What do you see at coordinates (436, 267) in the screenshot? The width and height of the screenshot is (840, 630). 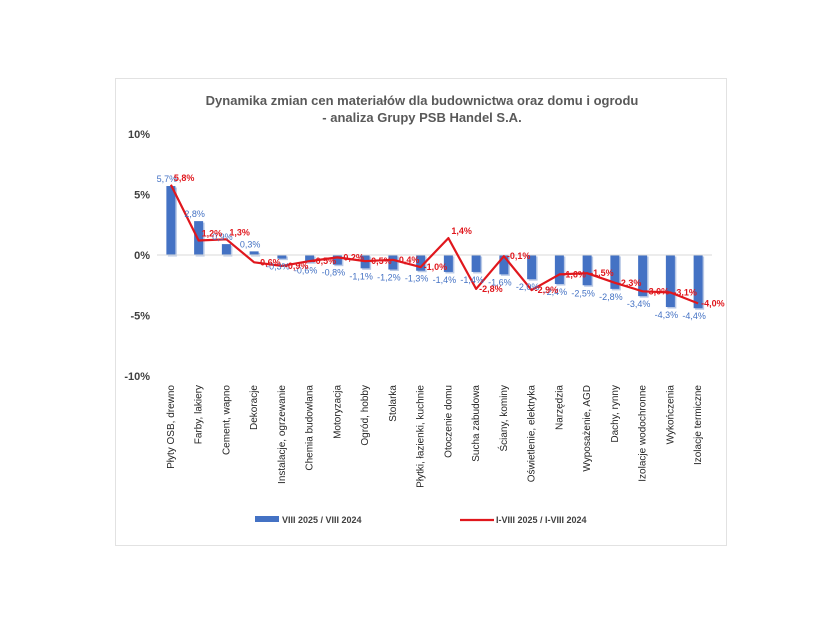 I see `line-data-label: -1,0%` at bounding box center [436, 267].